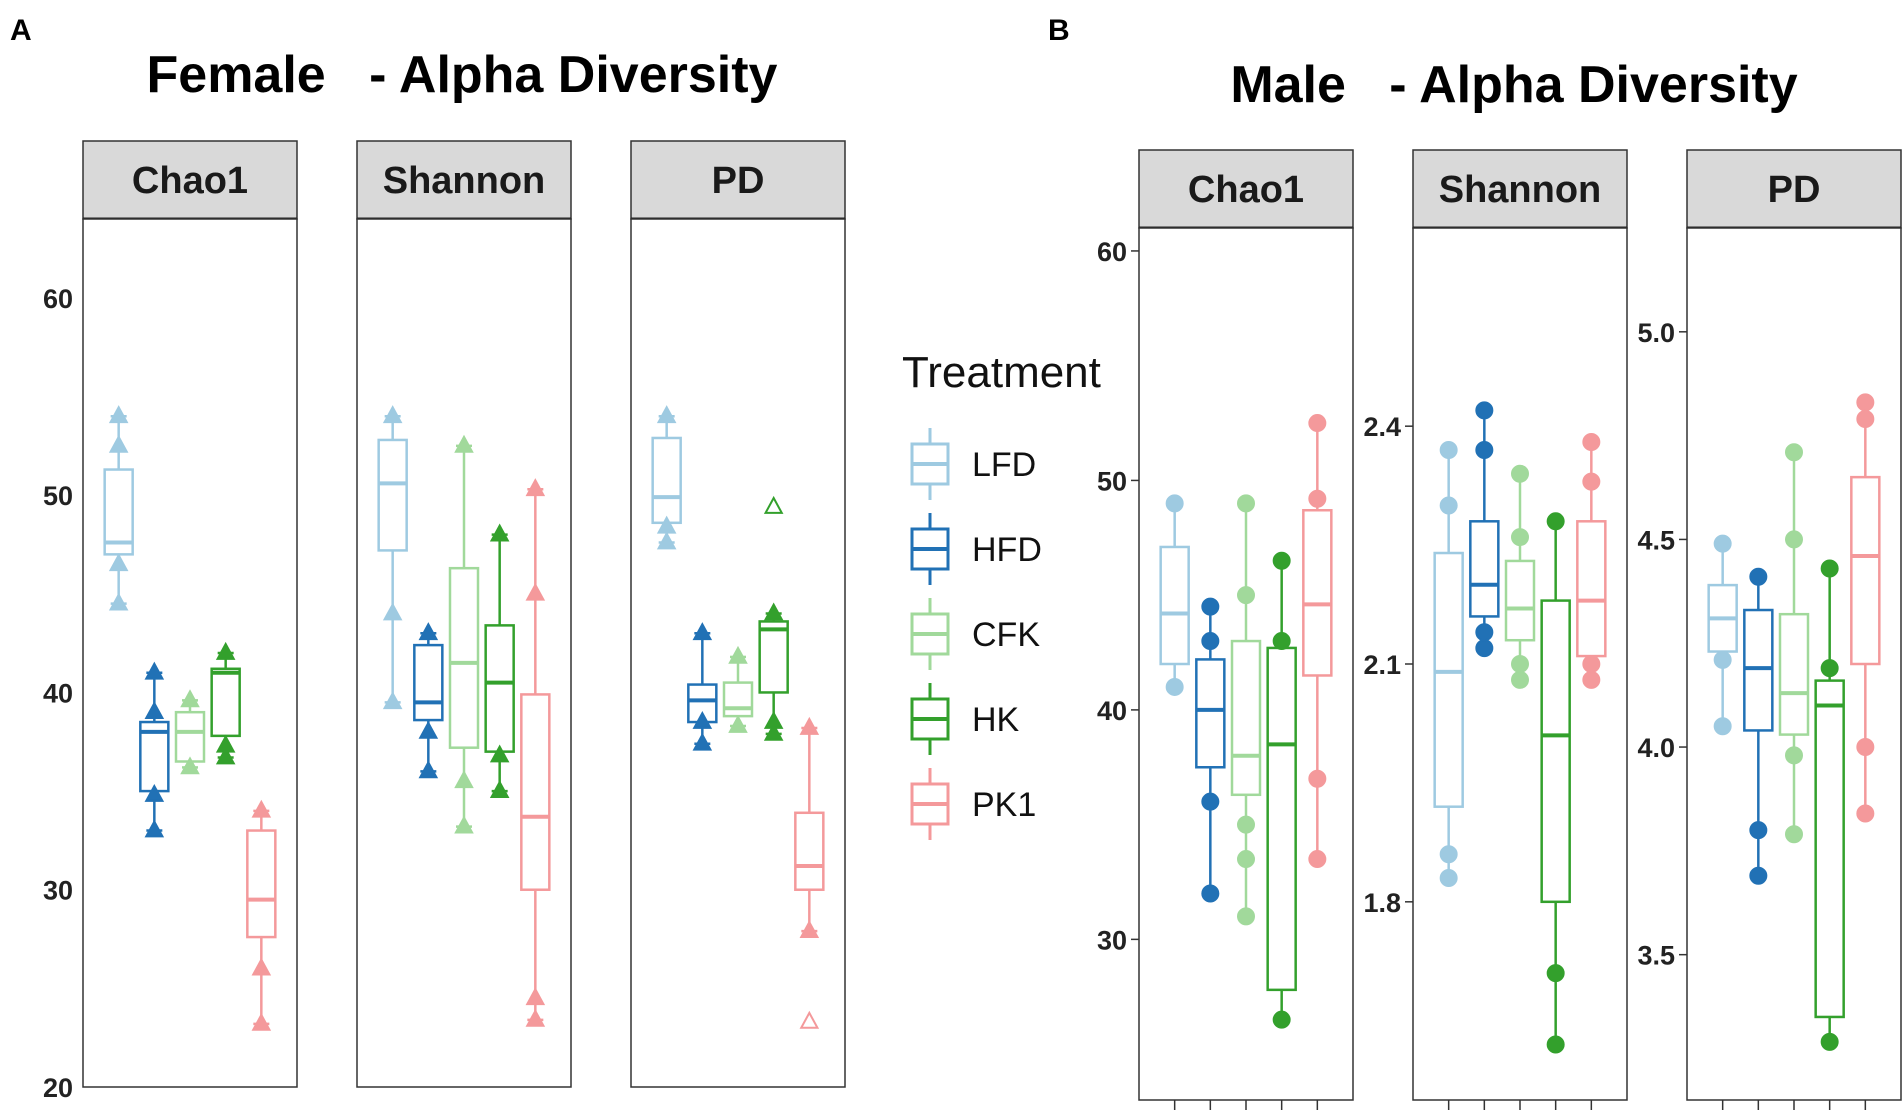 The image size is (1904, 1112). Describe the element at coordinates (392, 557) in the screenshot. I see `female-shannon-box-lfd` at that location.